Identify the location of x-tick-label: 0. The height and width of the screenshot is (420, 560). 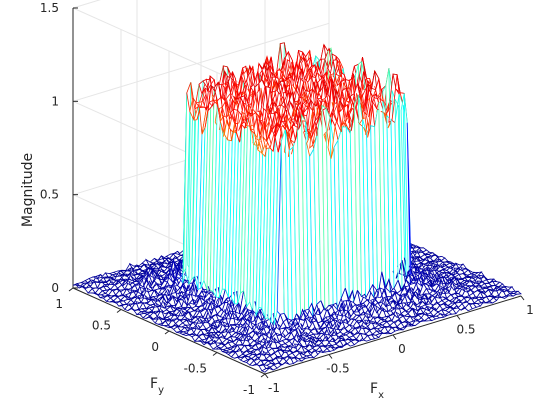
(402, 349).